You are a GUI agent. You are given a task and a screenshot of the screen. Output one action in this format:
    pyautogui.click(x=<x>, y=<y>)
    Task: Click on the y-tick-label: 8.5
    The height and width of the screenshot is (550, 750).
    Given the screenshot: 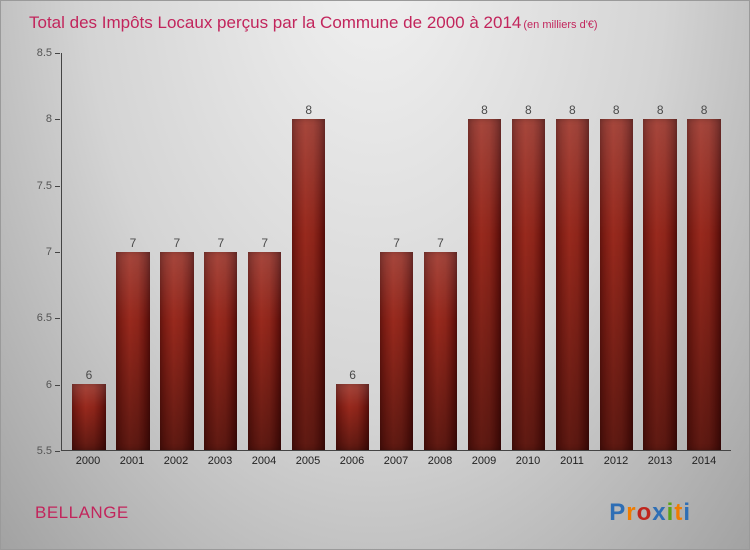 What is the action you would take?
    pyautogui.click(x=48, y=53)
    